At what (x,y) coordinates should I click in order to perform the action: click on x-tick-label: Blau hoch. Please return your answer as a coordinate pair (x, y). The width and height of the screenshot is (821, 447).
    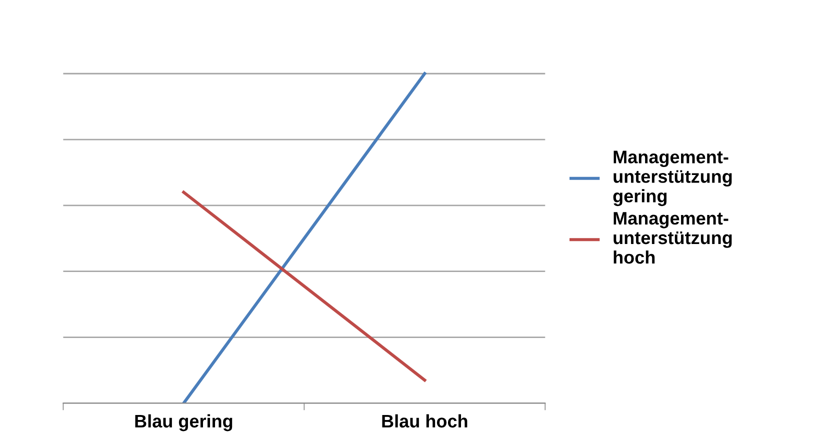
    Looking at the image, I should click on (425, 421).